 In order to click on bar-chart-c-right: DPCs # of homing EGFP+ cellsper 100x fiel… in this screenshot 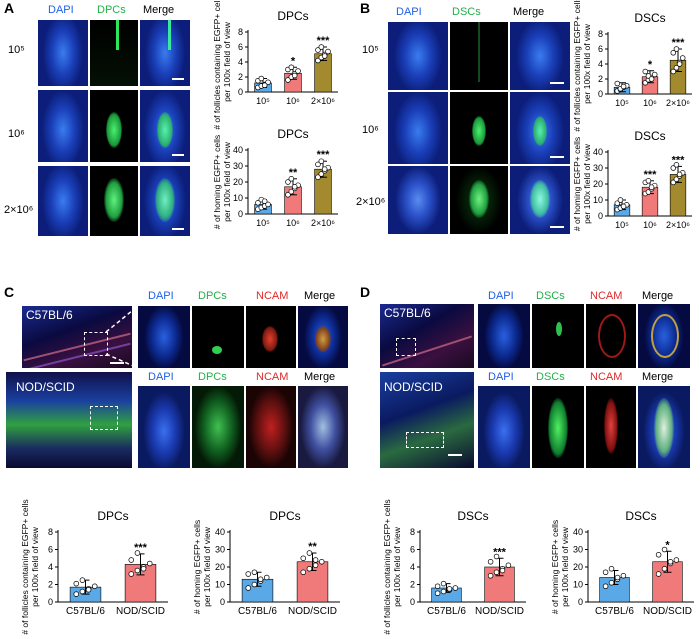, I will do `click(266, 563)`.